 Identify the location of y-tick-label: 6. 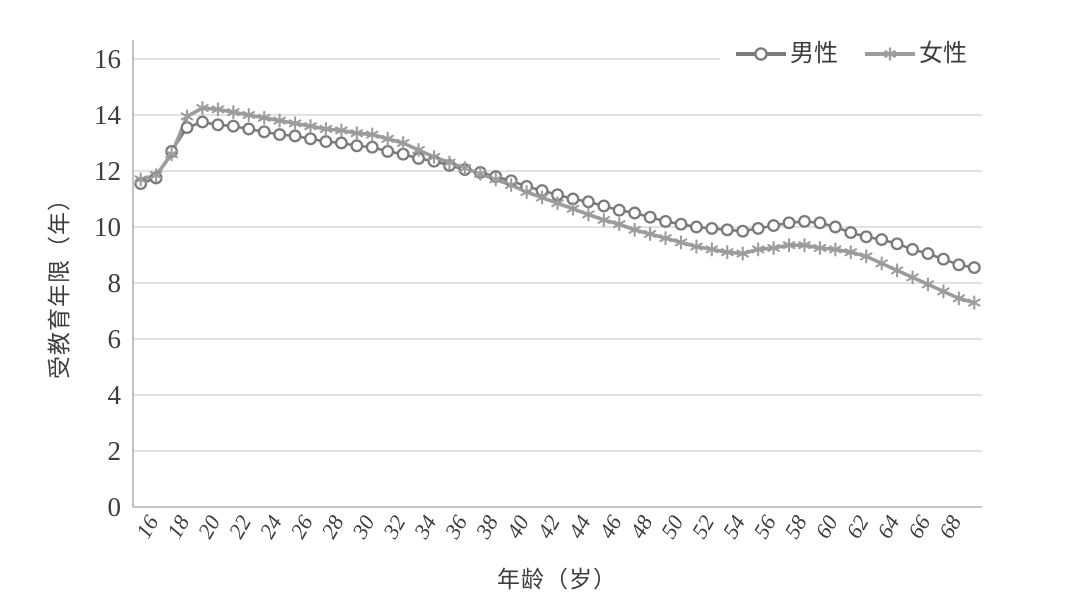
(115, 339).